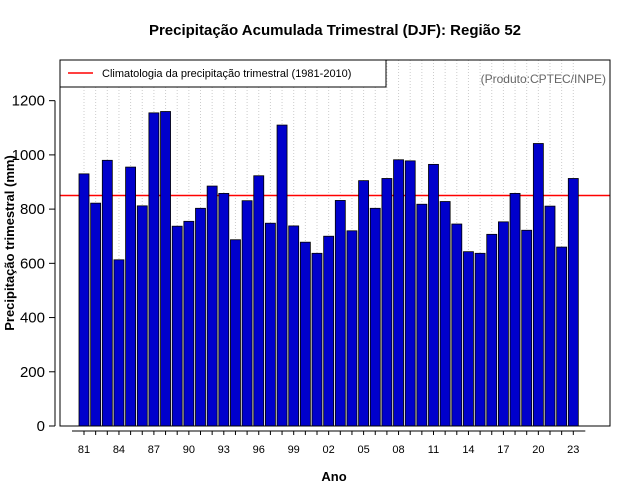 The width and height of the screenshot is (640, 500). What do you see at coordinates (468, 450) in the screenshot?
I see `x-tick-label-14: 14` at bounding box center [468, 450].